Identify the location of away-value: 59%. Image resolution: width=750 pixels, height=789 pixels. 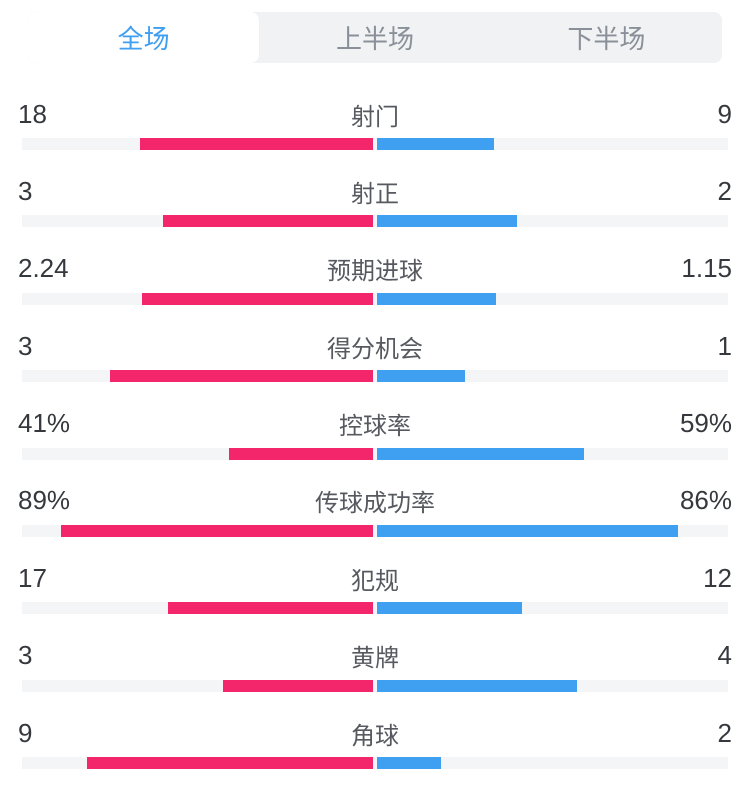
(705, 423).